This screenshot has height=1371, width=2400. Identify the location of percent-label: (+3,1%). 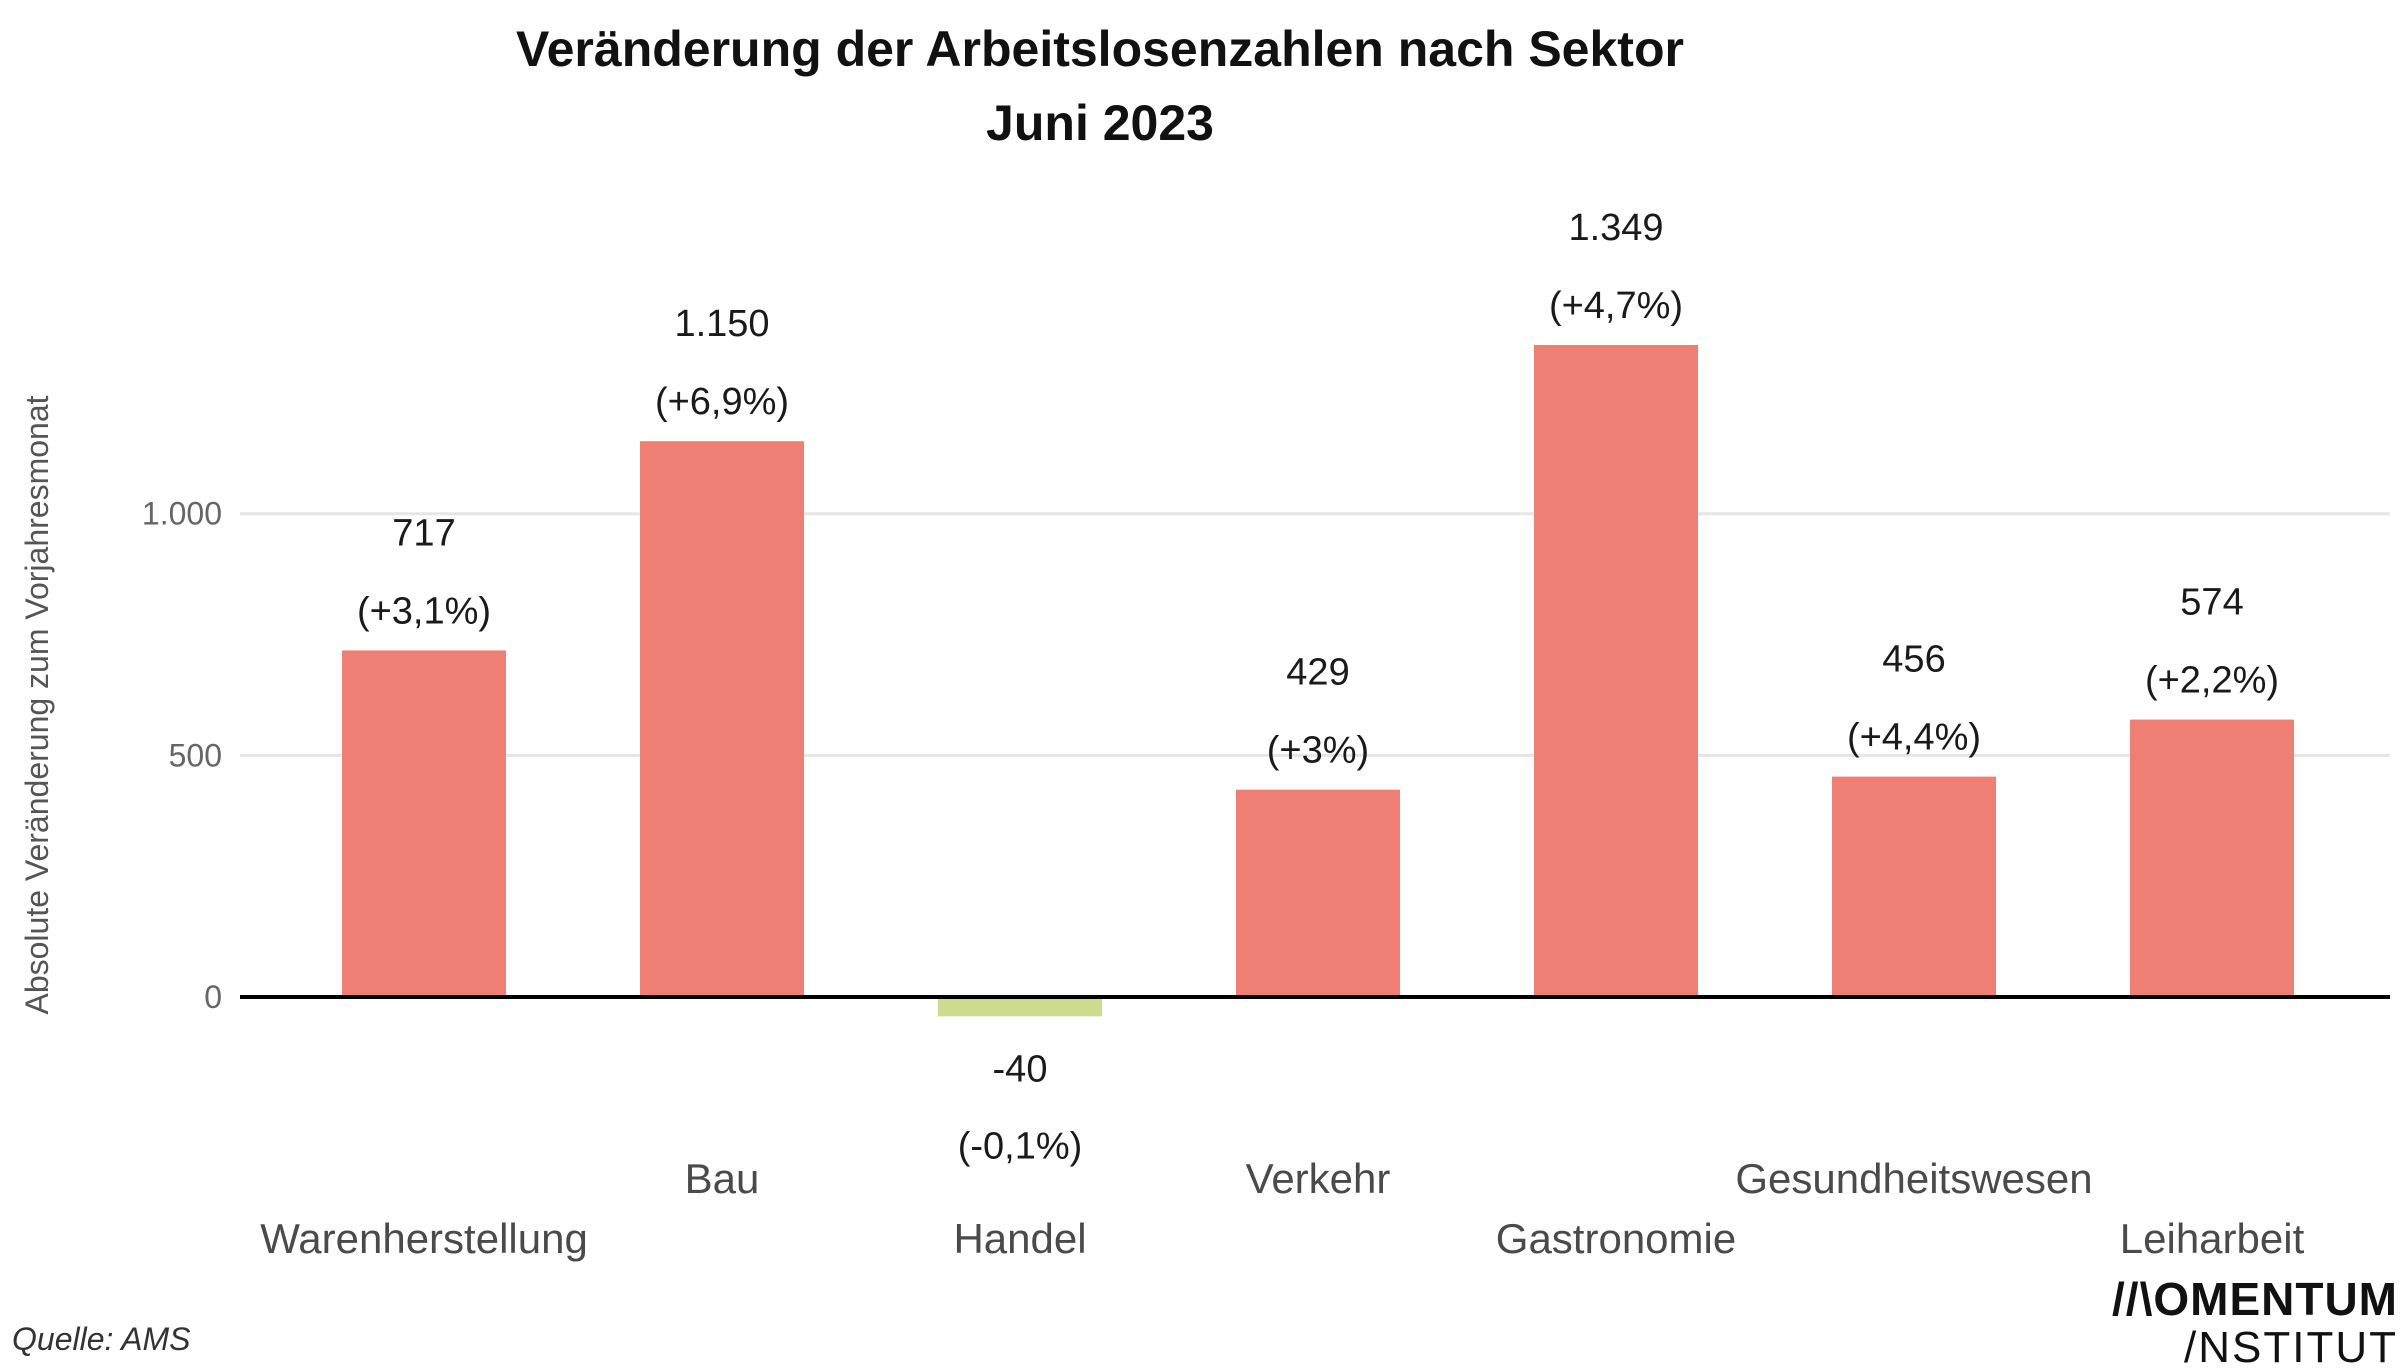
(424, 611).